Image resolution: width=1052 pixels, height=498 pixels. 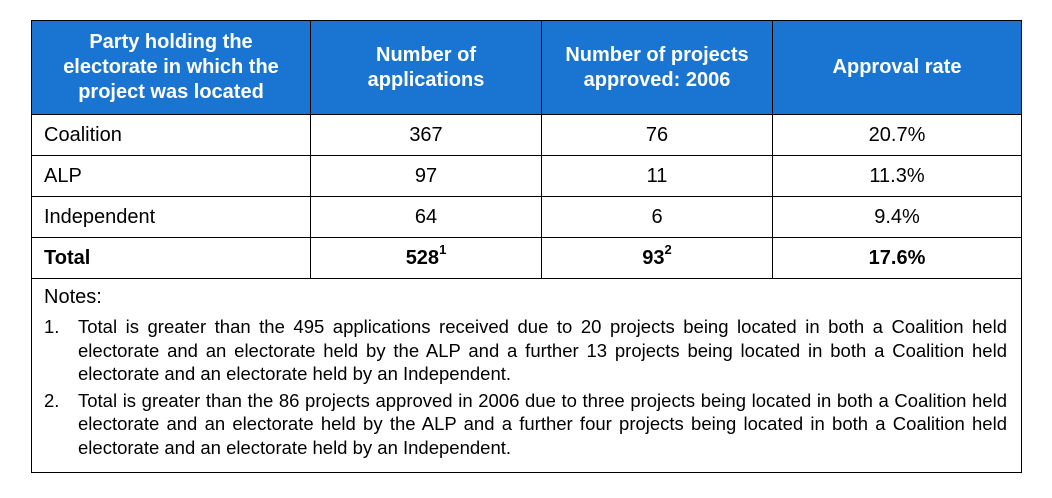 What do you see at coordinates (657, 135) in the screenshot?
I see `cell-approved: 76` at bounding box center [657, 135].